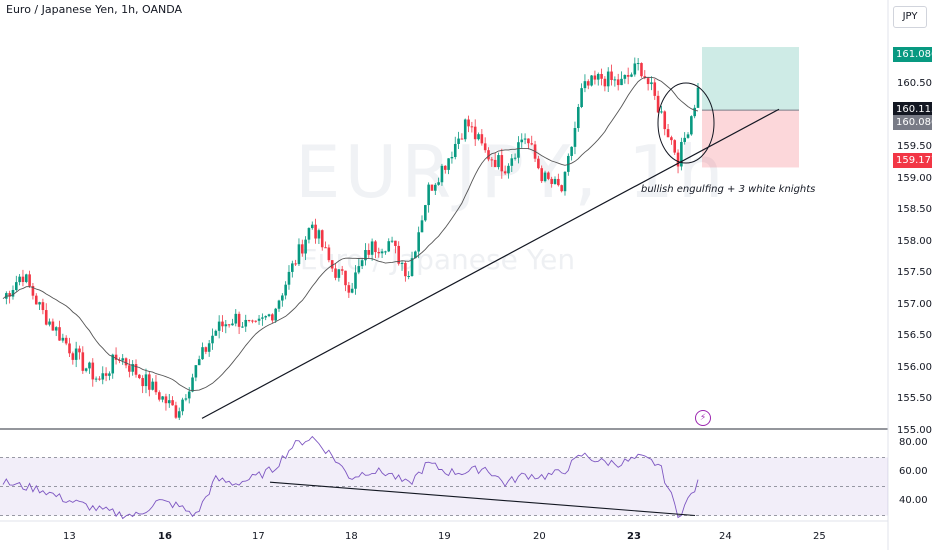  Describe the element at coordinates (913, 471) in the screenshot. I see `rsi-tick-label: 60.00` at that location.